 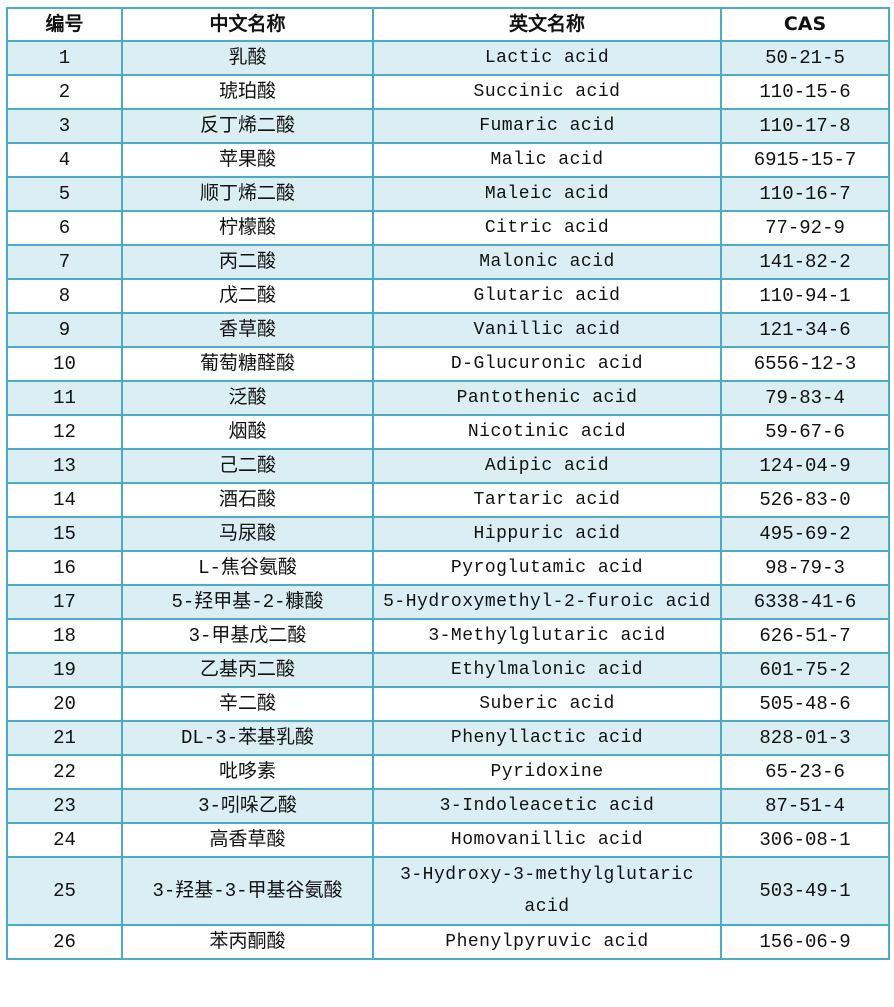 I want to click on chinese-name-cell: DL-3-苯基乳酸, so click(x=247, y=738).